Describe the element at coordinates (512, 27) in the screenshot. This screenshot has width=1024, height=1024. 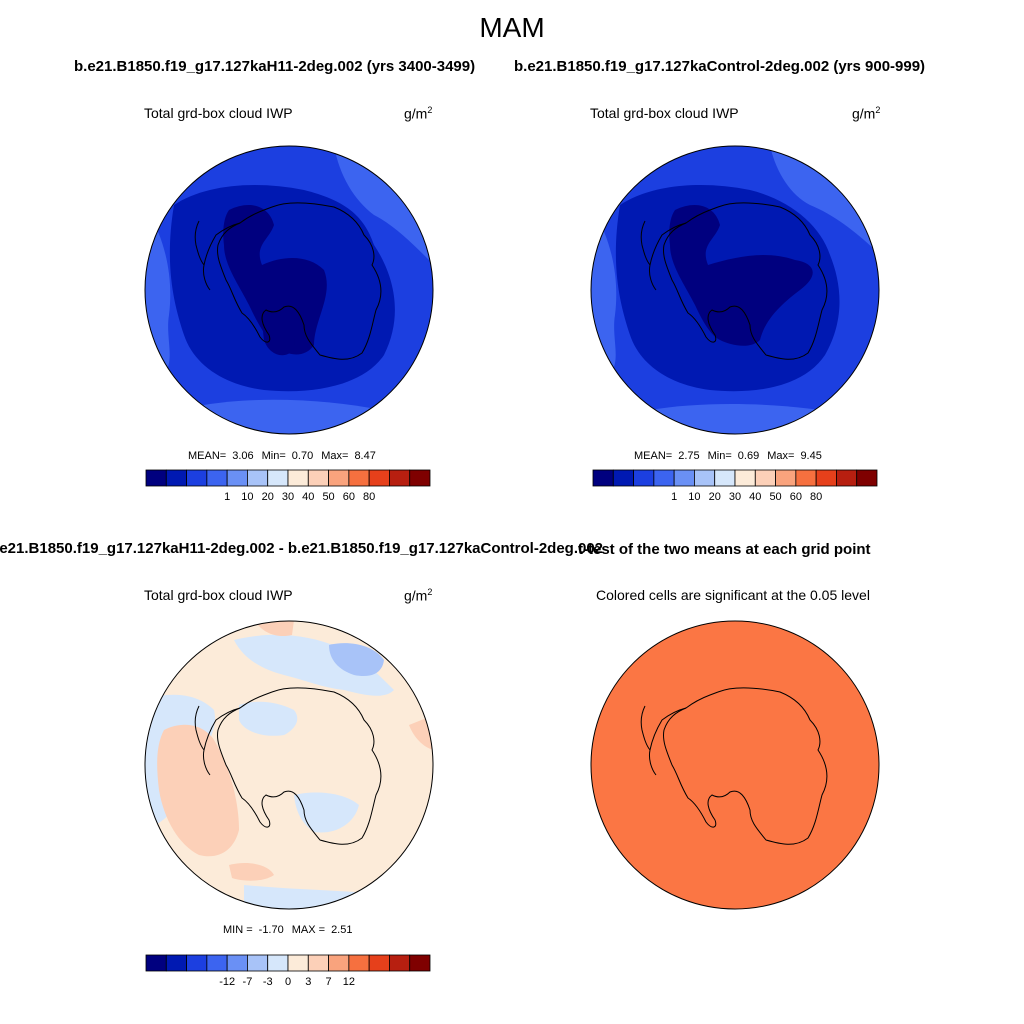
I see `figure-title: MAM` at that location.